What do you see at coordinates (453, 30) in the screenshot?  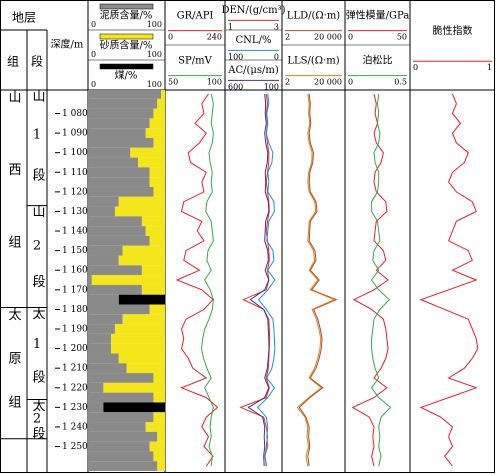 I see `curve-name: 脆性指数` at bounding box center [453, 30].